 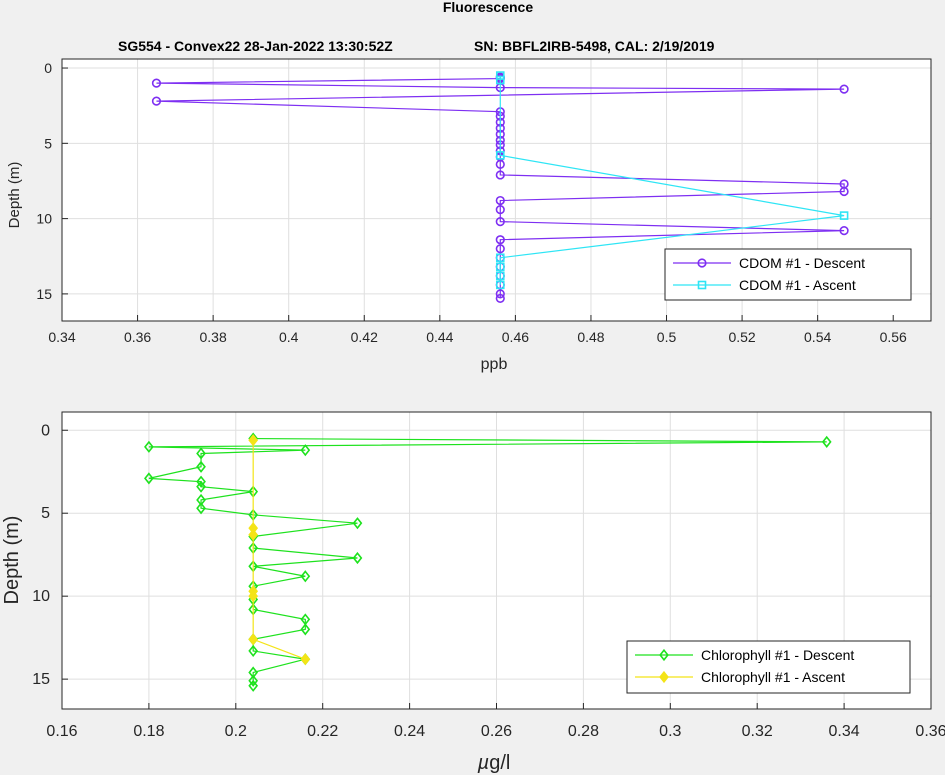 I want to click on cdom-xtick-label: 0.42, so click(x=364, y=337).